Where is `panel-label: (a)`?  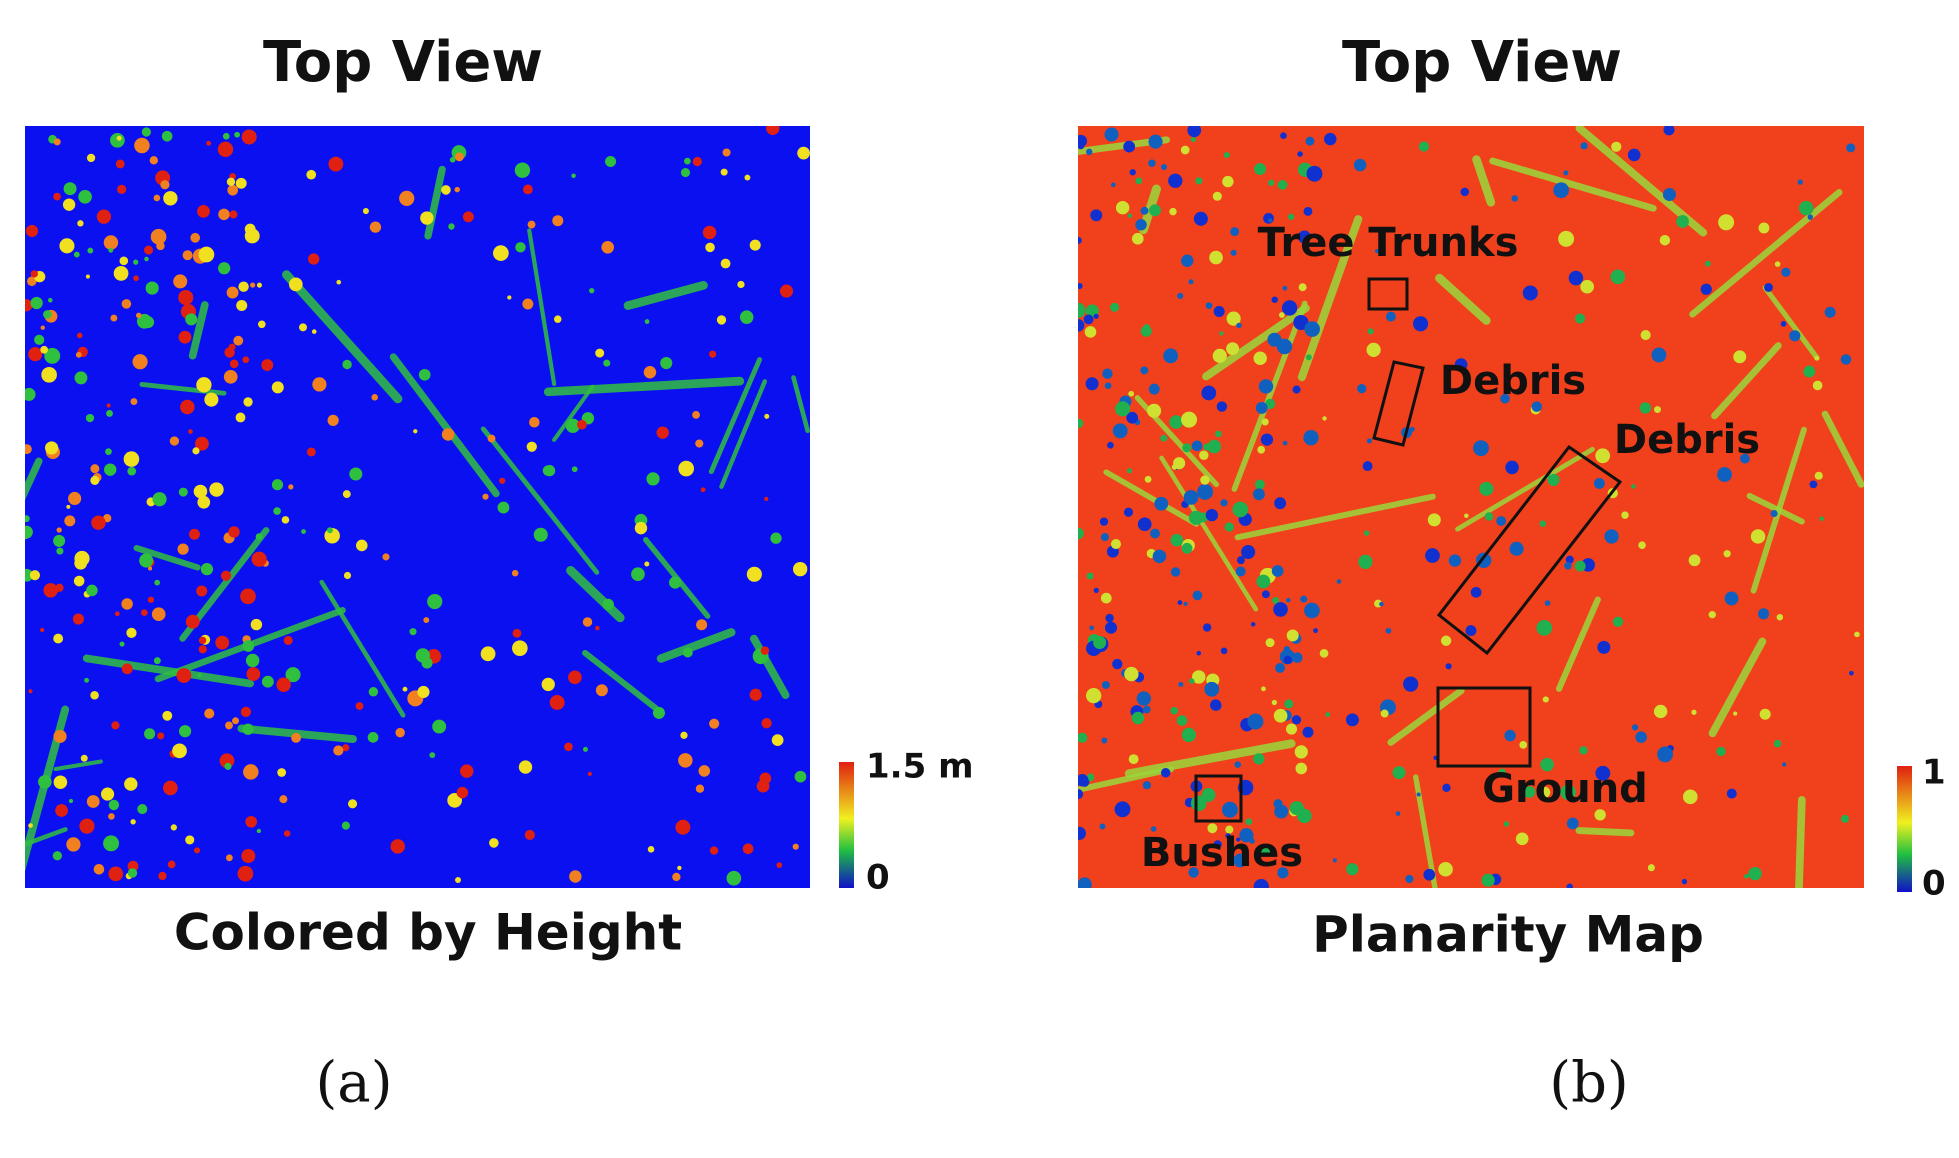 panel-label: (a) is located at coordinates (353, 1083).